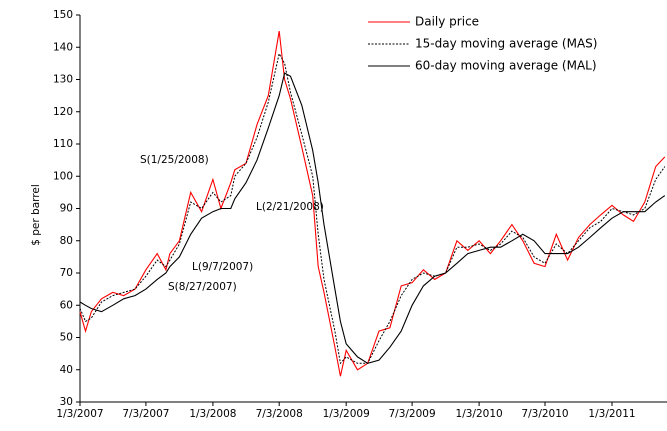  Describe the element at coordinates (66, 402) in the screenshot. I see `y-tick-label: 30` at that location.